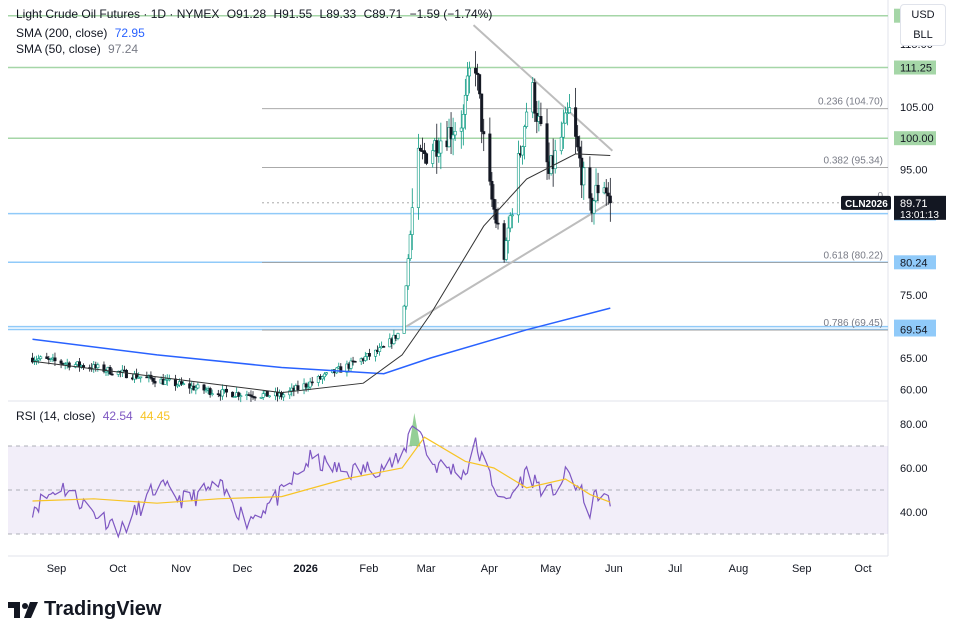 This screenshot has width=972, height=642. I want to click on sma200-legend: SMA (200, close) 72.95, so click(82, 33).